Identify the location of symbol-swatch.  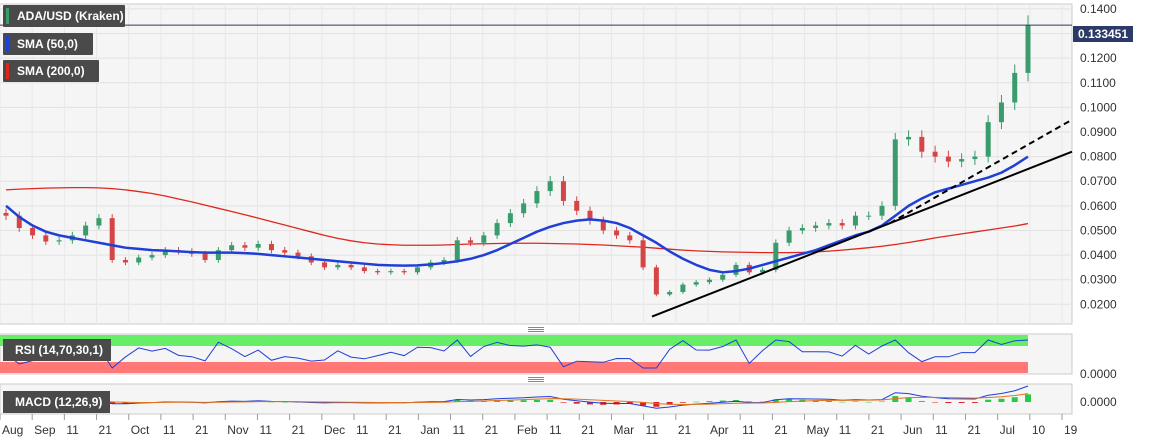
(7, 16).